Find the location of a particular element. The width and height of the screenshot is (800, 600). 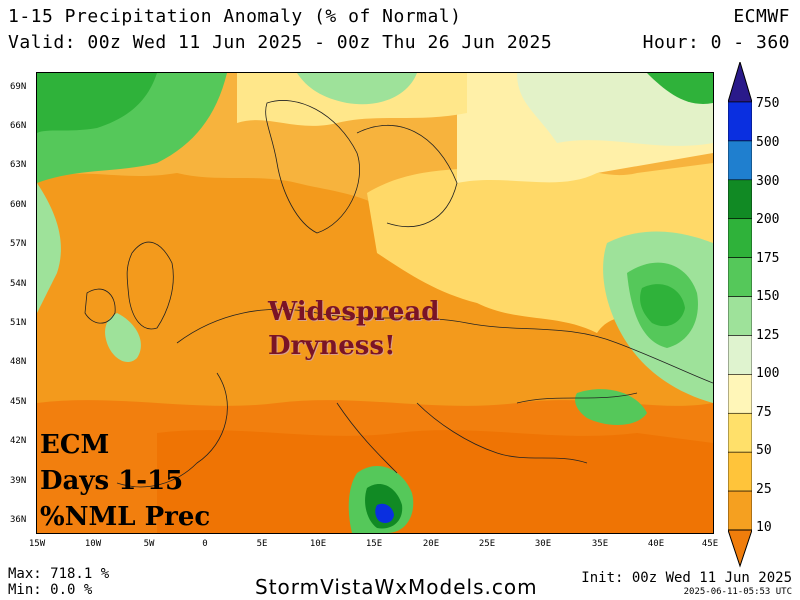

colorbar-top-arrow is located at coordinates (740, 82).